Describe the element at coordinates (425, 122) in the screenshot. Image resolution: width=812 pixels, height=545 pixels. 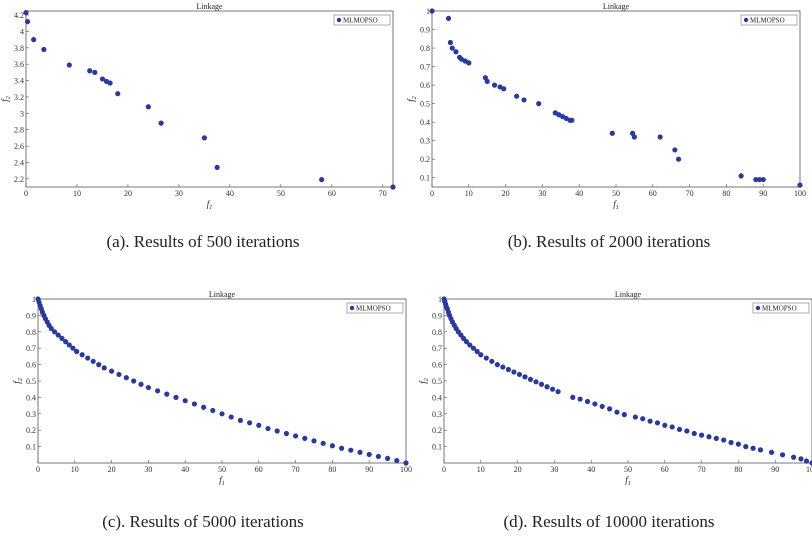
I see `y-tick-label-b: 0.4` at that location.